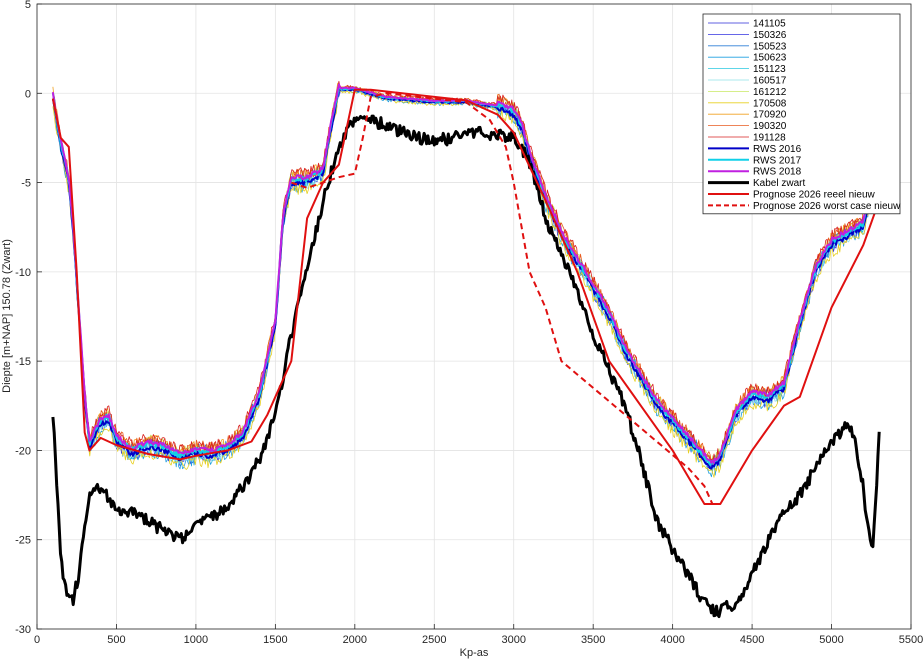 This screenshot has width=923, height=659. I want to click on legend-label: 170508, so click(770, 103).